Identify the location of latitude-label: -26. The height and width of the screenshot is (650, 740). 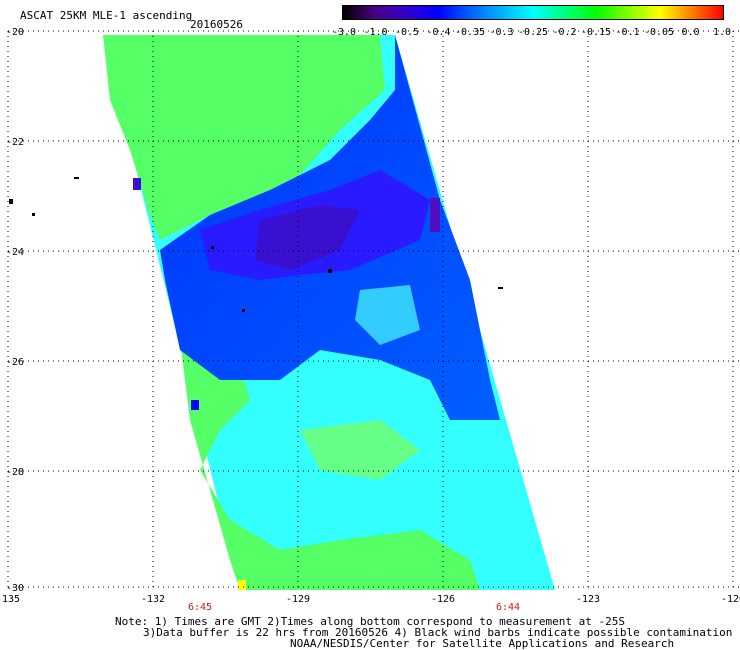
(15, 362).